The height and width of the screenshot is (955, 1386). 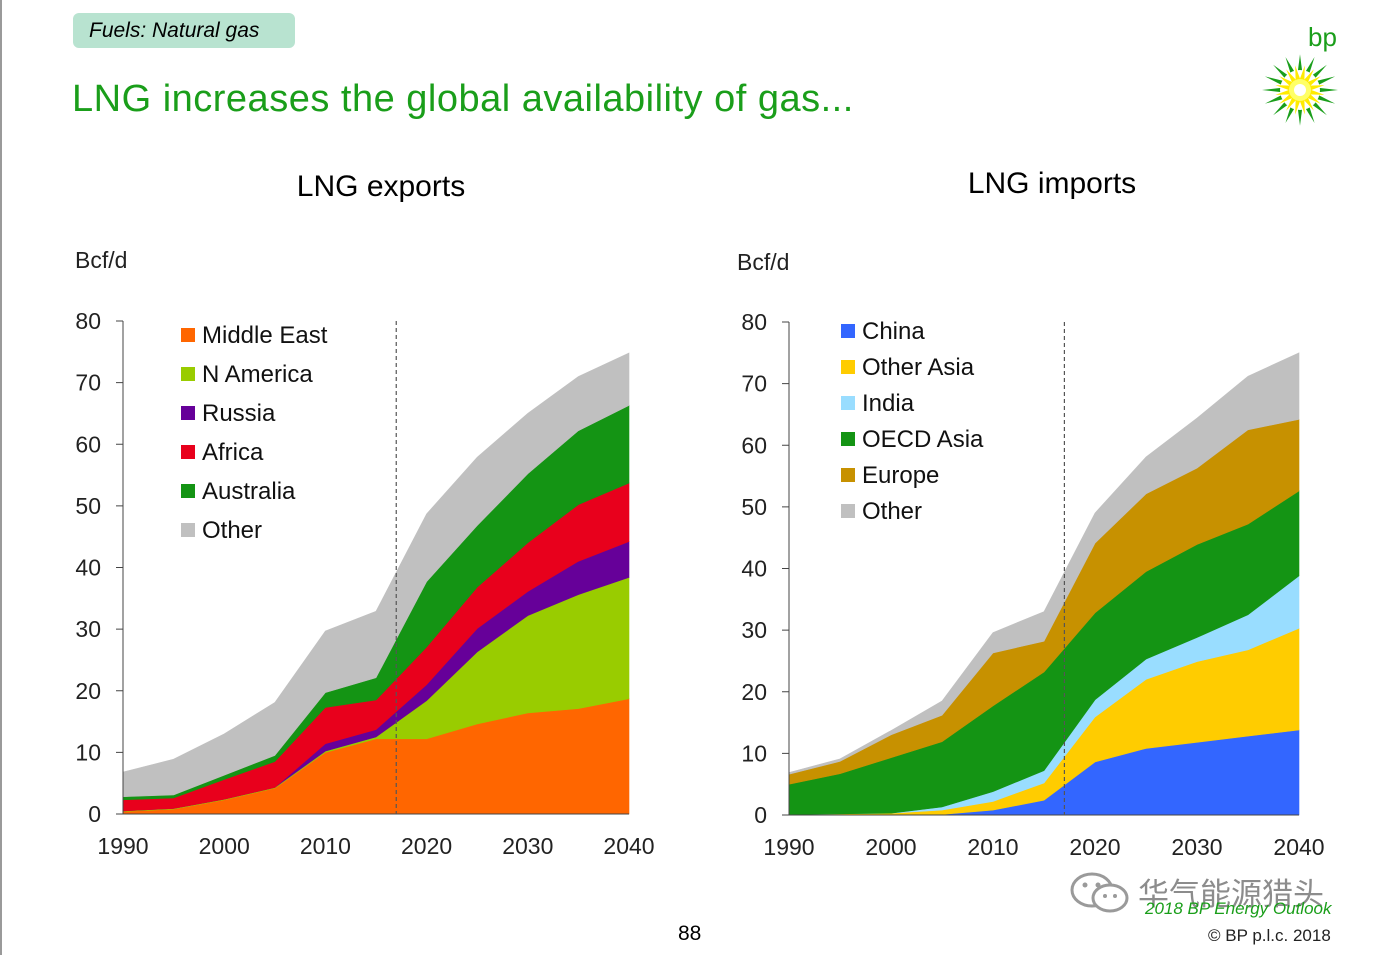 What do you see at coordinates (1269, 935) in the screenshot?
I see `copyright: © BP p.l.c. 2018` at bounding box center [1269, 935].